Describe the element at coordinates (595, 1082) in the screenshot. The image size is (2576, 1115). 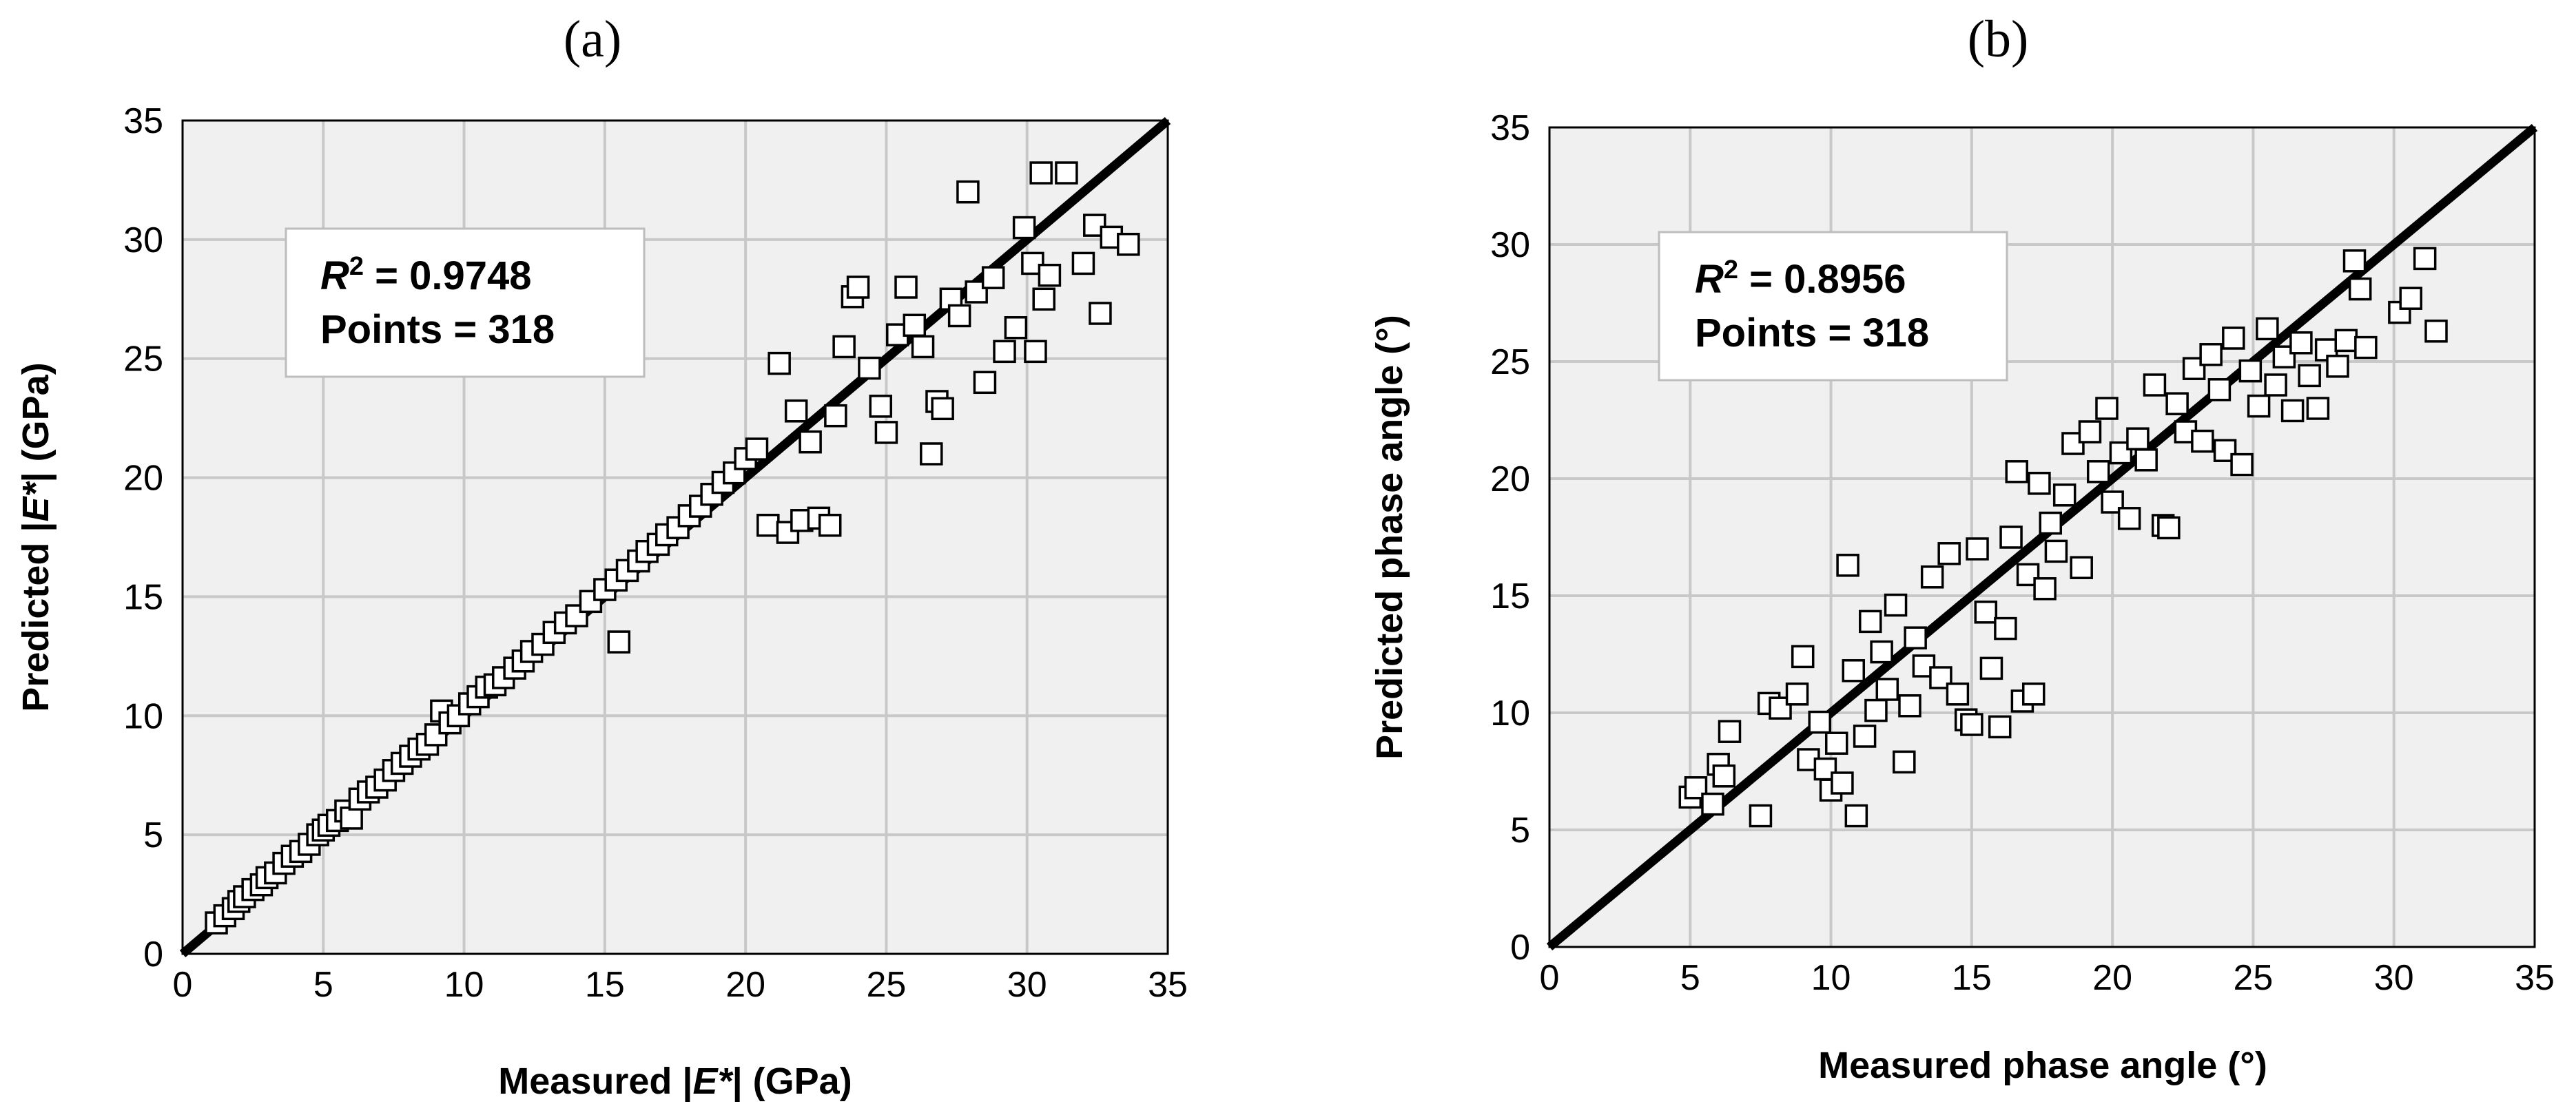
I see `panel-a-x-title-pre: Measured |` at that location.